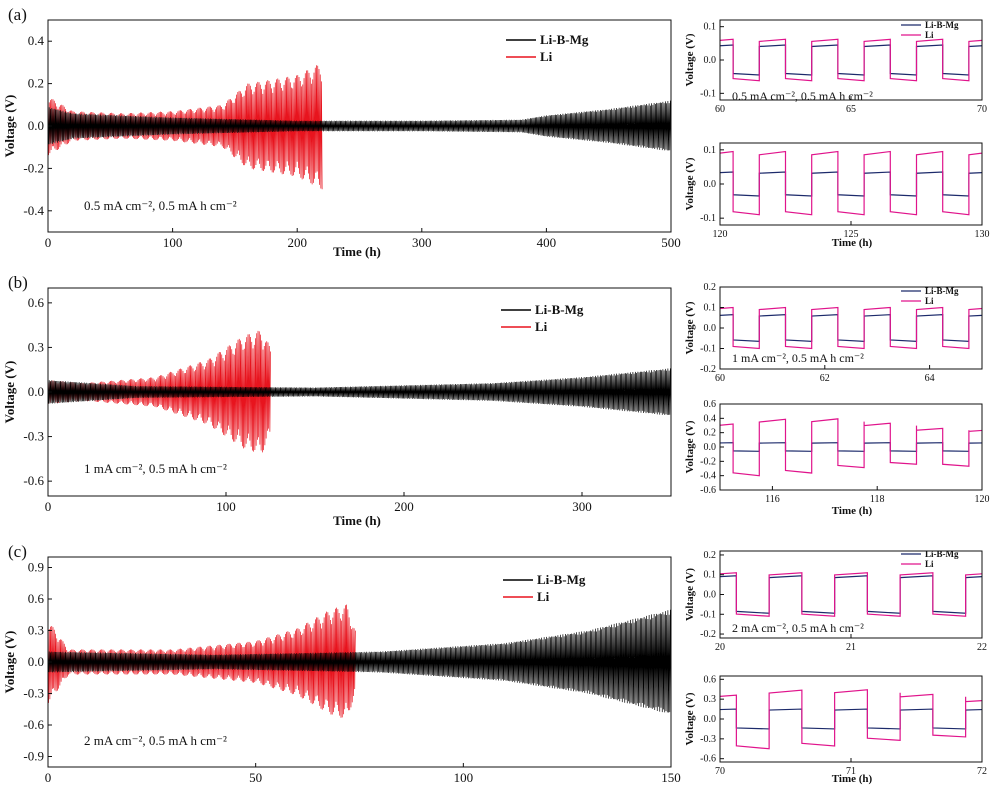 This screenshot has width=995, height=788. What do you see at coordinates (851, 647) in the screenshot?
I see `x-tick-label: 21` at bounding box center [851, 647].